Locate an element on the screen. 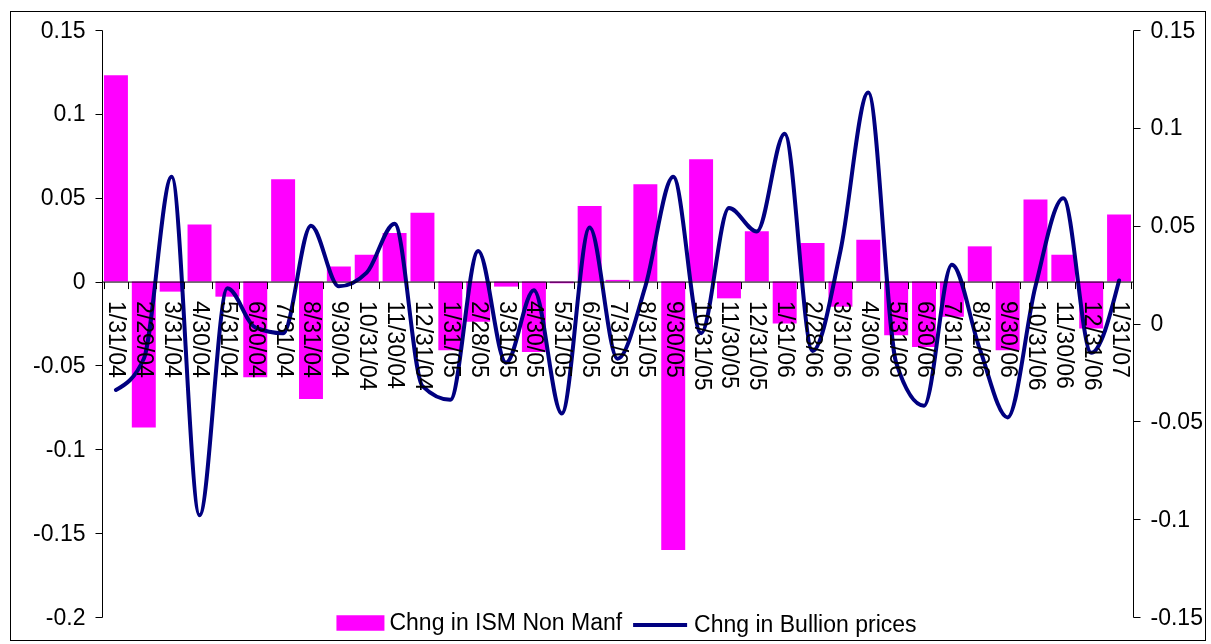  x-tick-label: 6/30/06 is located at coordinates (925, 339).